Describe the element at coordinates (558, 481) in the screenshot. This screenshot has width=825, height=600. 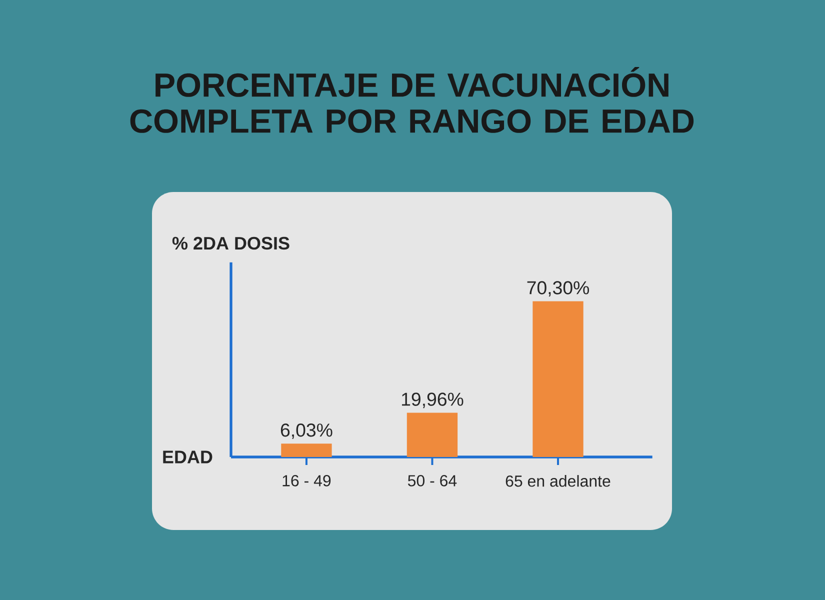
I see `x-tick-label: 65 en adelante` at that location.